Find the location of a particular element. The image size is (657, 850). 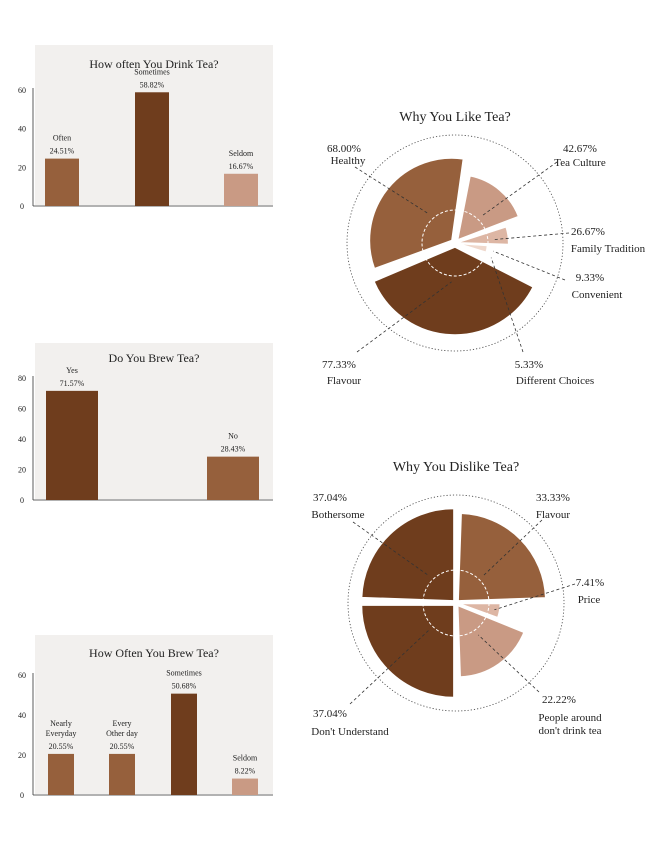

slice-value-label: 68.00% is located at coordinates (344, 149).